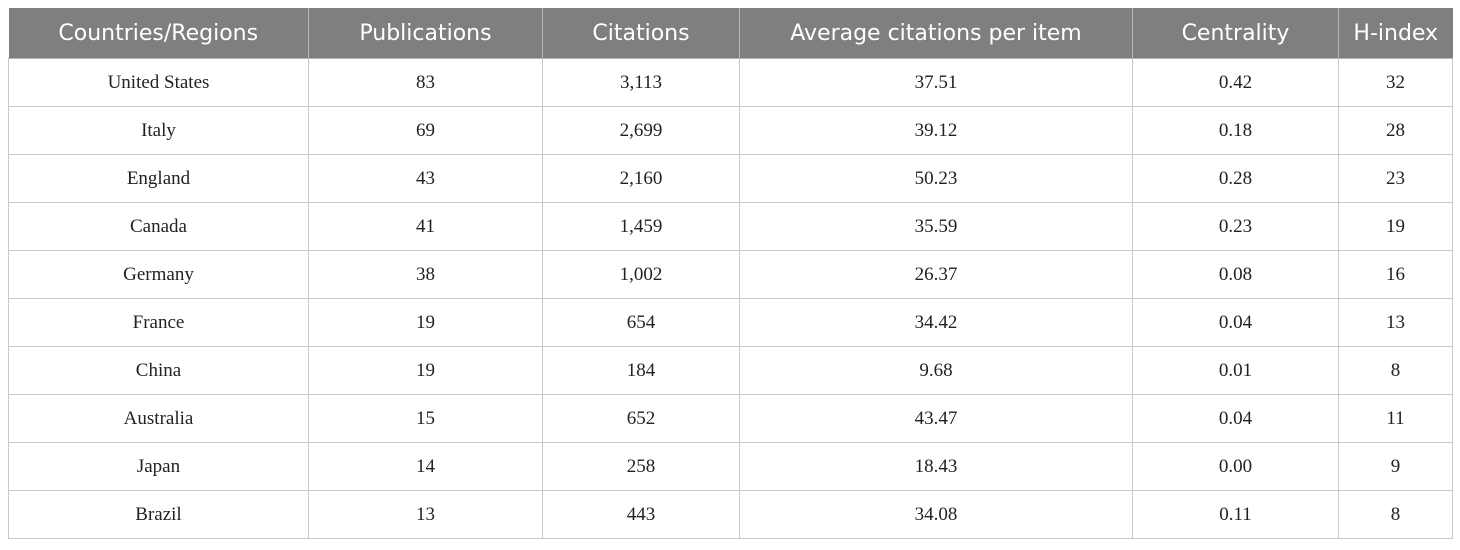 The image size is (1460, 550). I want to click on cell-country: United States, so click(158, 82).